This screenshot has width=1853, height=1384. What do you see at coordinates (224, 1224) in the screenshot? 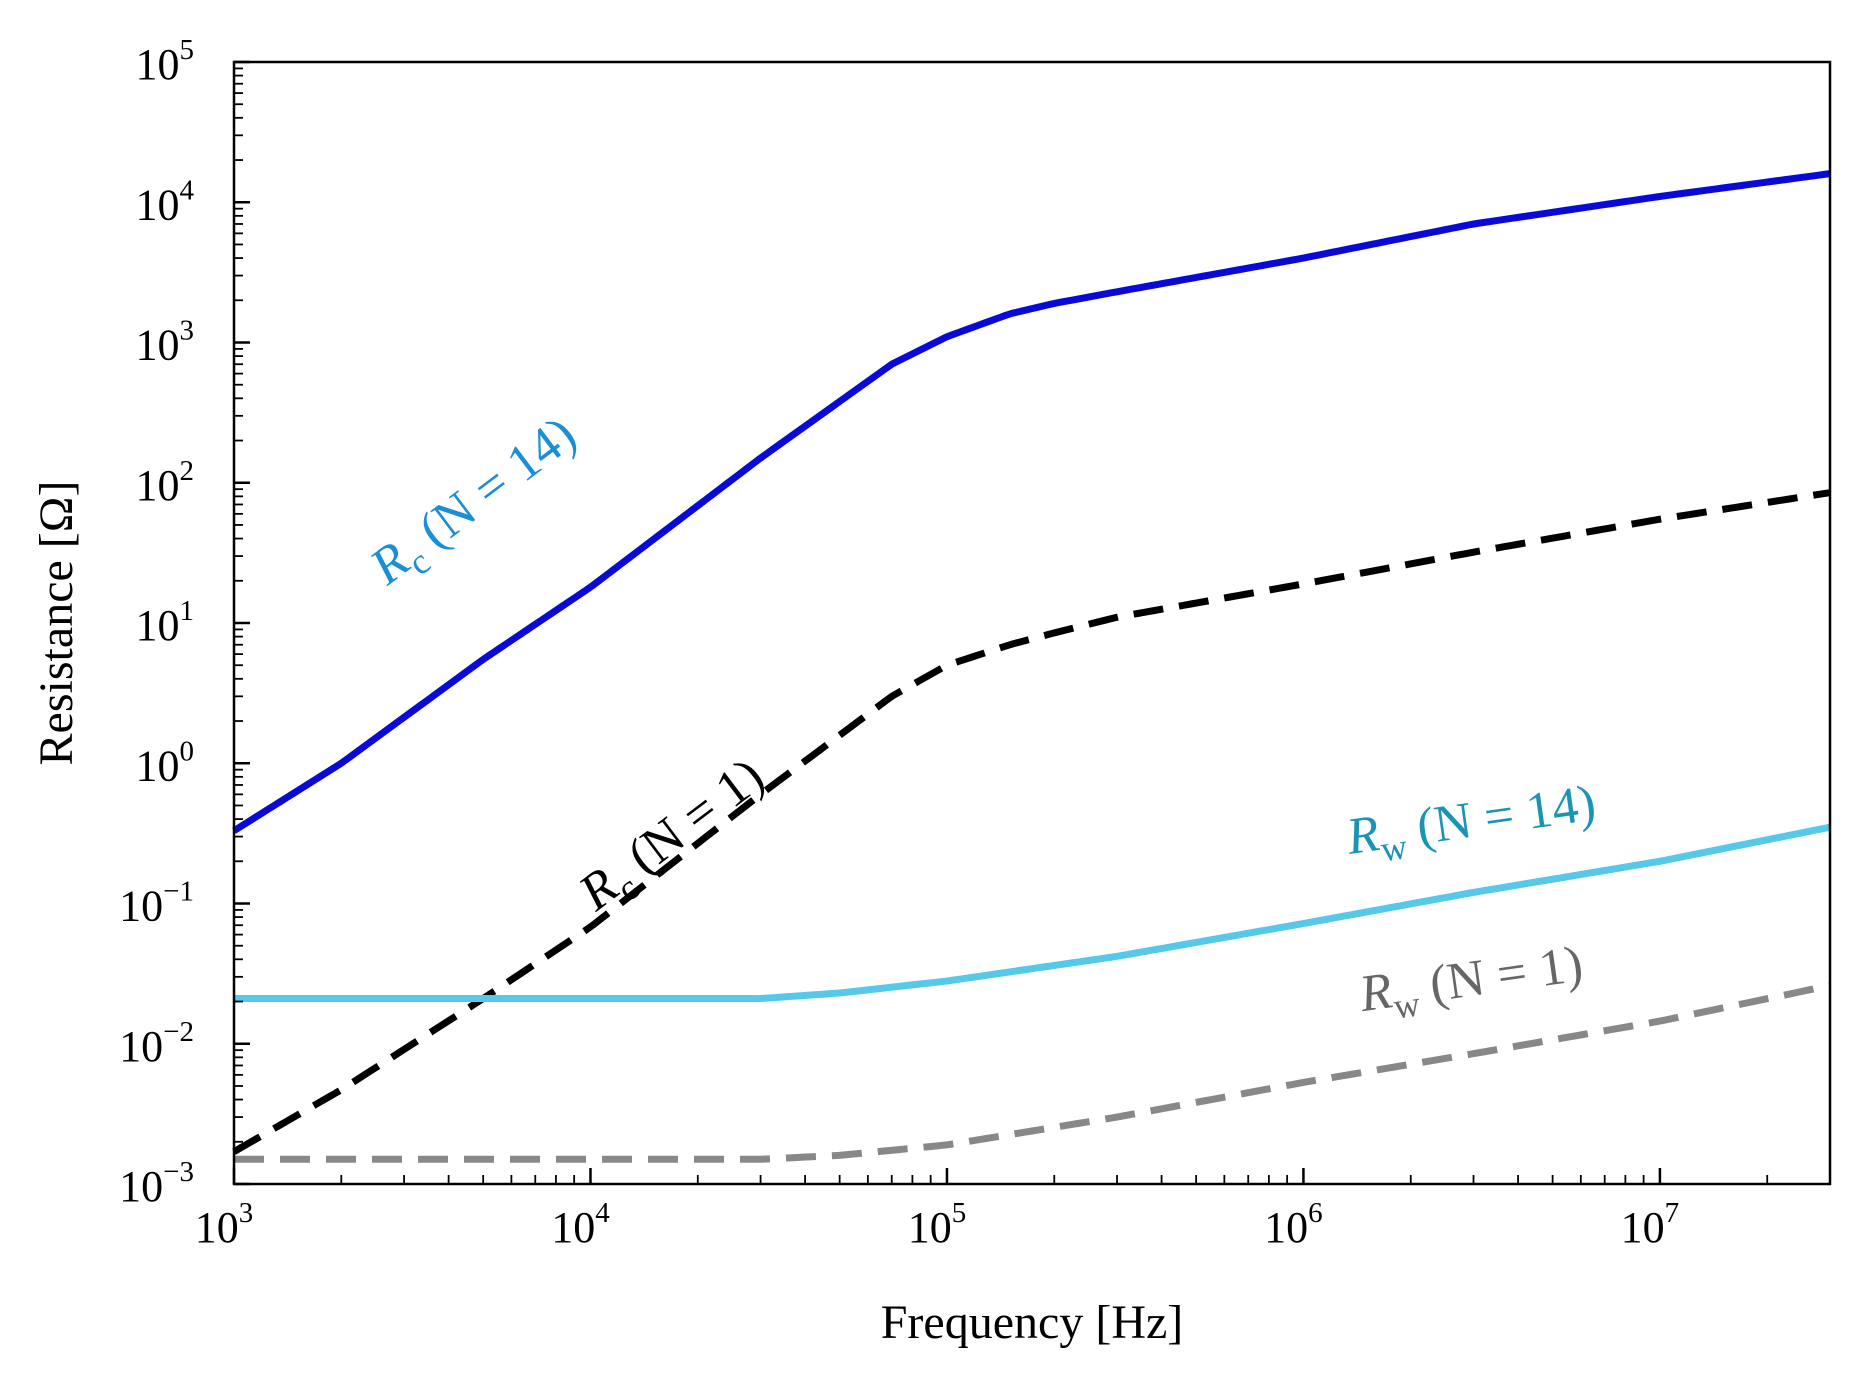
I see `x-tick-label: 10³` at bounding box center [224, 1224].